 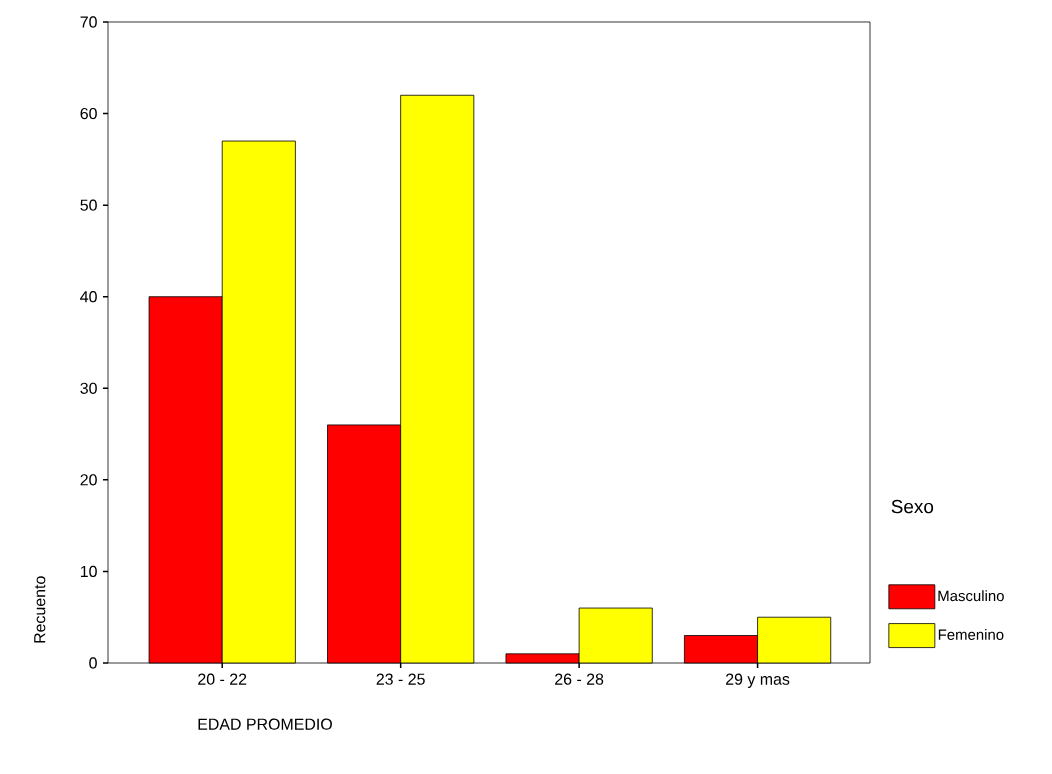 I want to click on y-tick-label: 60, so click(x=88, y=113).